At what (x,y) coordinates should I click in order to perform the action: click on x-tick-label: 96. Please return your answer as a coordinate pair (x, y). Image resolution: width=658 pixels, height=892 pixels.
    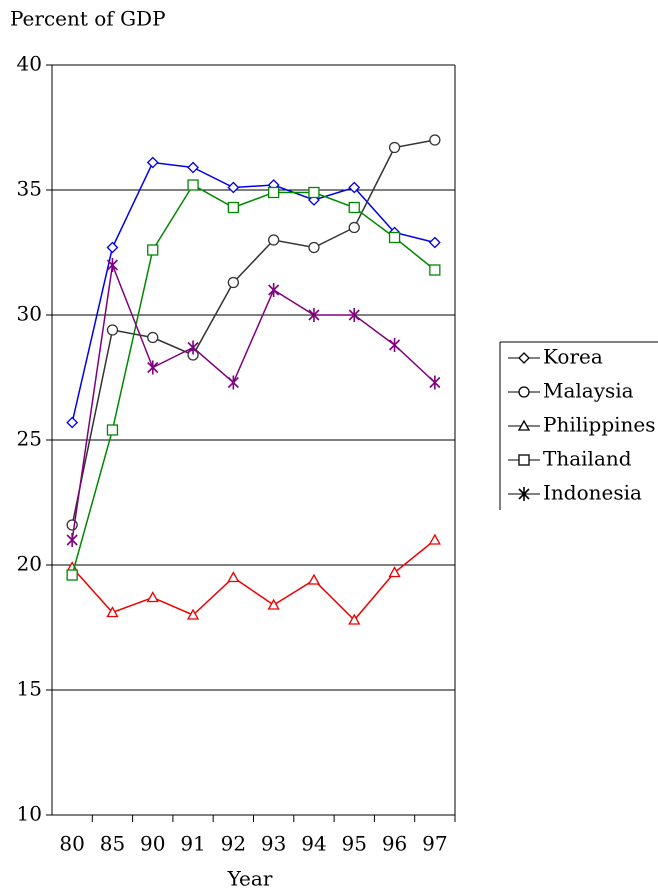
    Looking at the image, I should click on (394, 844).